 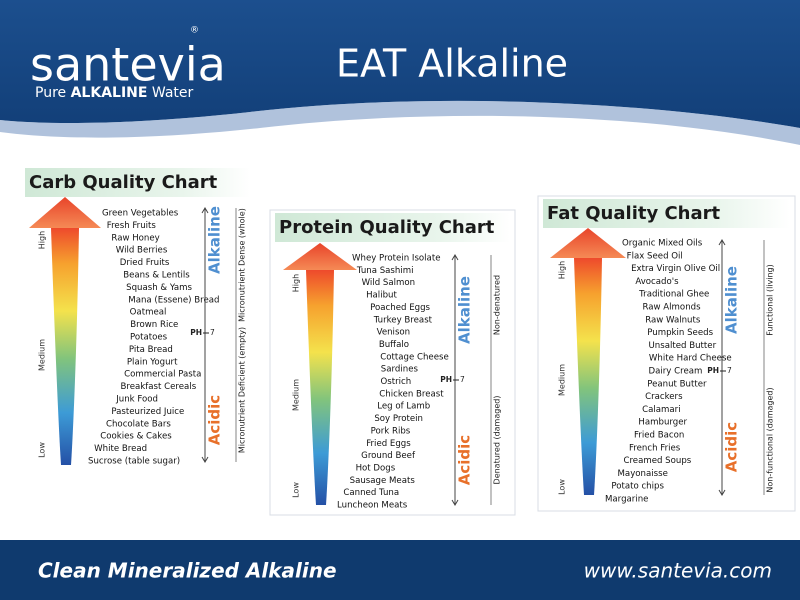 I want to click on food-item: Fried Eggs, so click(x=388, y=444).